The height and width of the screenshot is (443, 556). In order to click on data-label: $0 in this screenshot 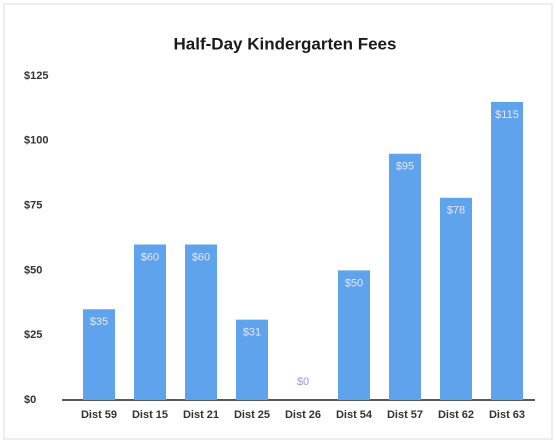, I will do `click(303, 382)`.